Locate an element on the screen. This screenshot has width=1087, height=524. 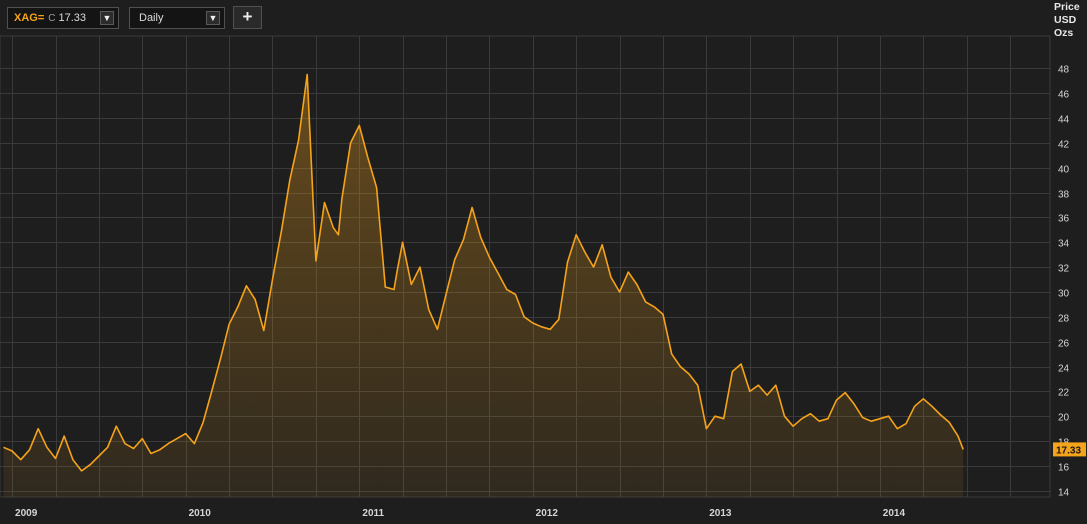
last-value-badge is located at coordinates (1069, 449).